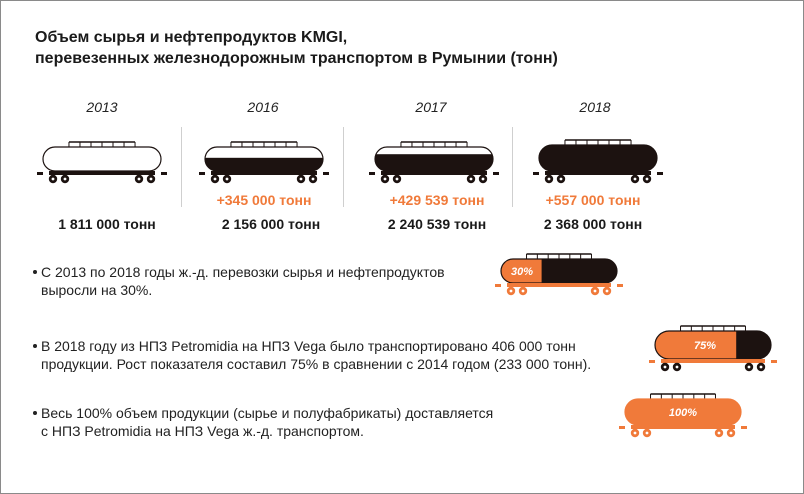  Describe the element at coordinates (593, 200) in the screenshot. I see `delta-2018: +557 000 тонн` at that location.